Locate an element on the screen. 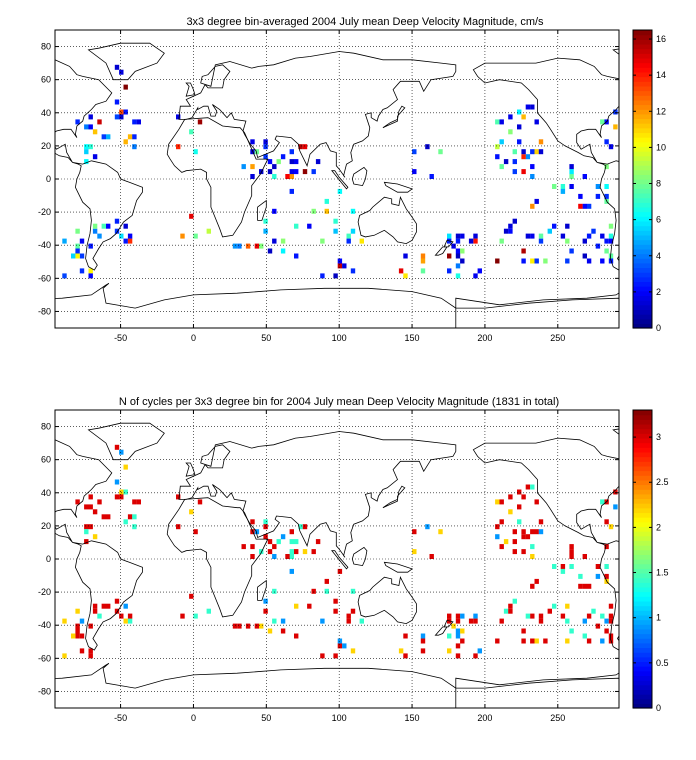  colorbar-tick-label: 2.5 is located at coordinates (662, 482).